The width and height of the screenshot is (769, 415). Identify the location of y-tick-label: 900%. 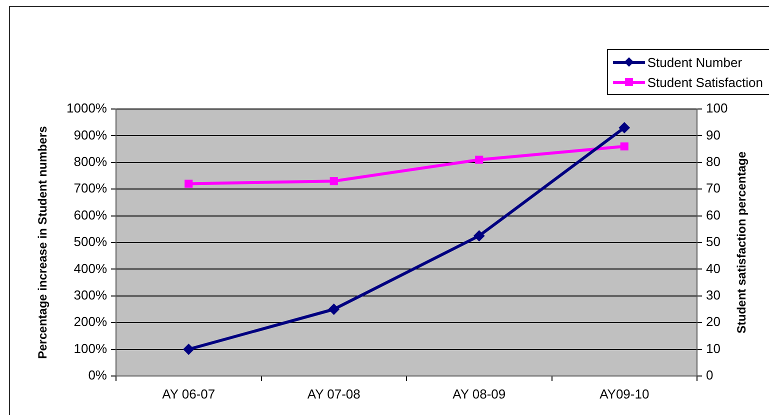
(91, 134).